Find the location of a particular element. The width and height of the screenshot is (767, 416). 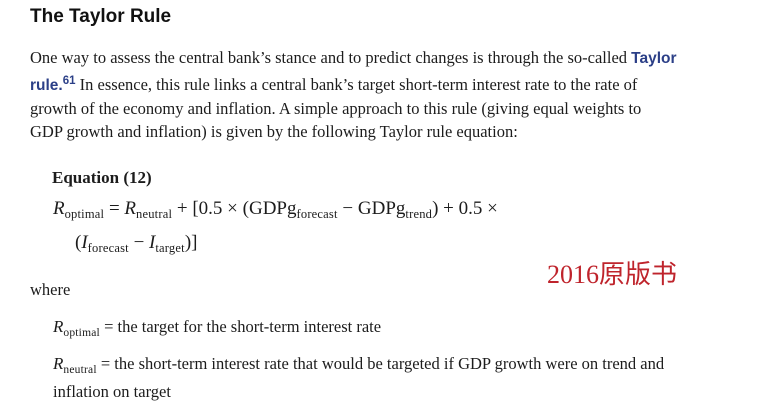

page-title: The Taylor Rule is located at coordinates (101, 16).